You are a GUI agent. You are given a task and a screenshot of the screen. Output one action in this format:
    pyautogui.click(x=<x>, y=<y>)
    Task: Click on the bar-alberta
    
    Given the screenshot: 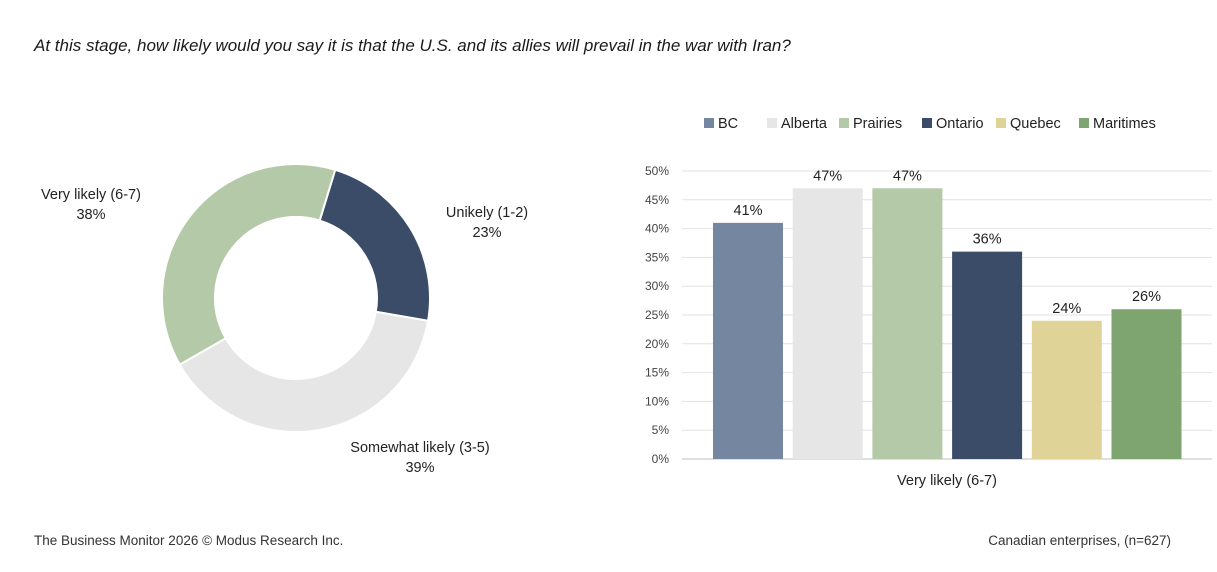 What is the action you would take?
    pyautogui.click(x=827, y=323)
    